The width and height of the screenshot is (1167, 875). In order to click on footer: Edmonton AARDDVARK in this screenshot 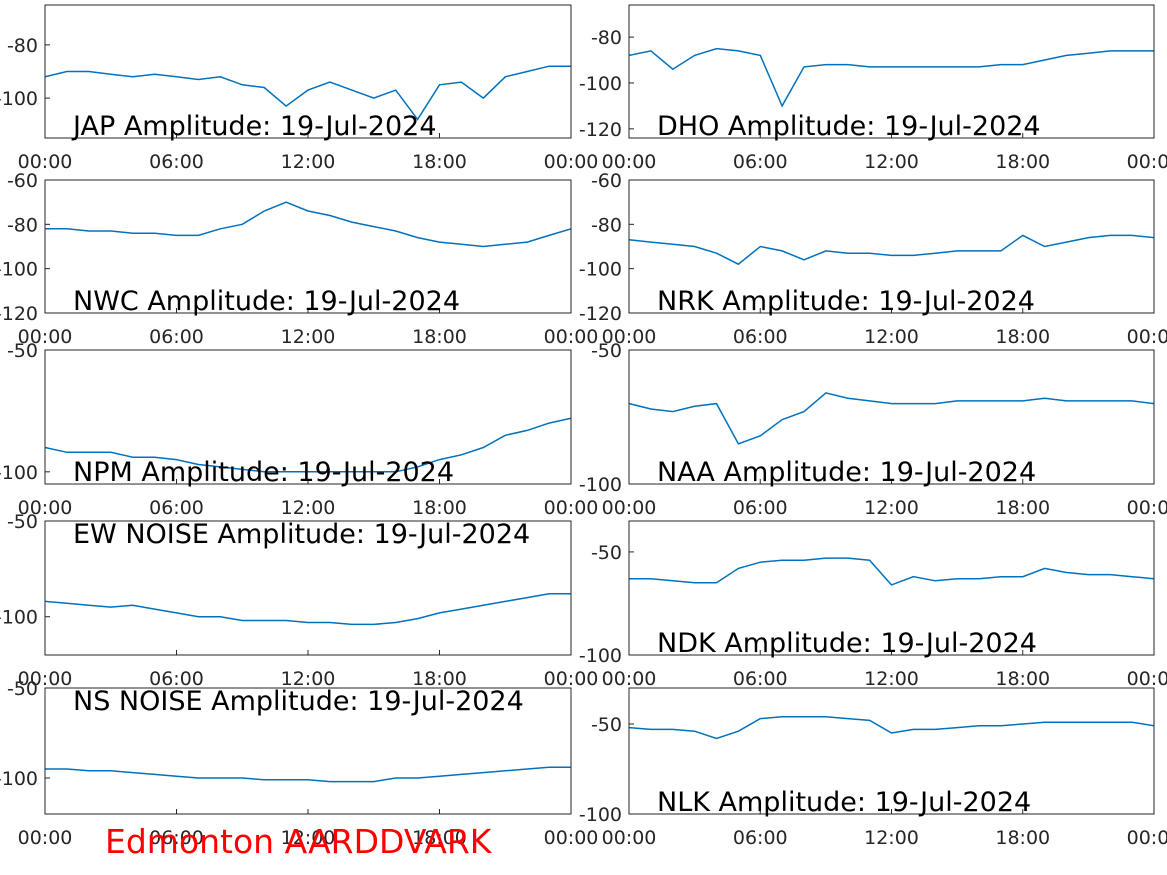, I will do `click(299, 841)`.